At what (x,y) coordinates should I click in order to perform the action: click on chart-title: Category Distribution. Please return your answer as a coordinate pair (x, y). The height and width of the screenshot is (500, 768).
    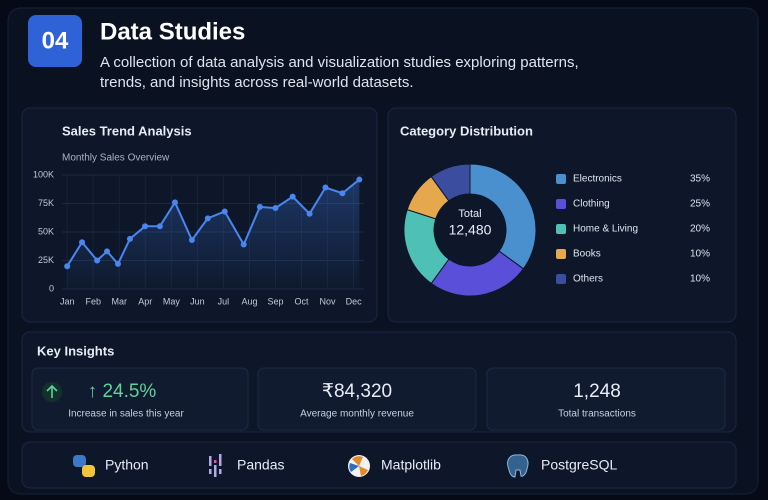
    Looking at the image, I should click on (466, 130).